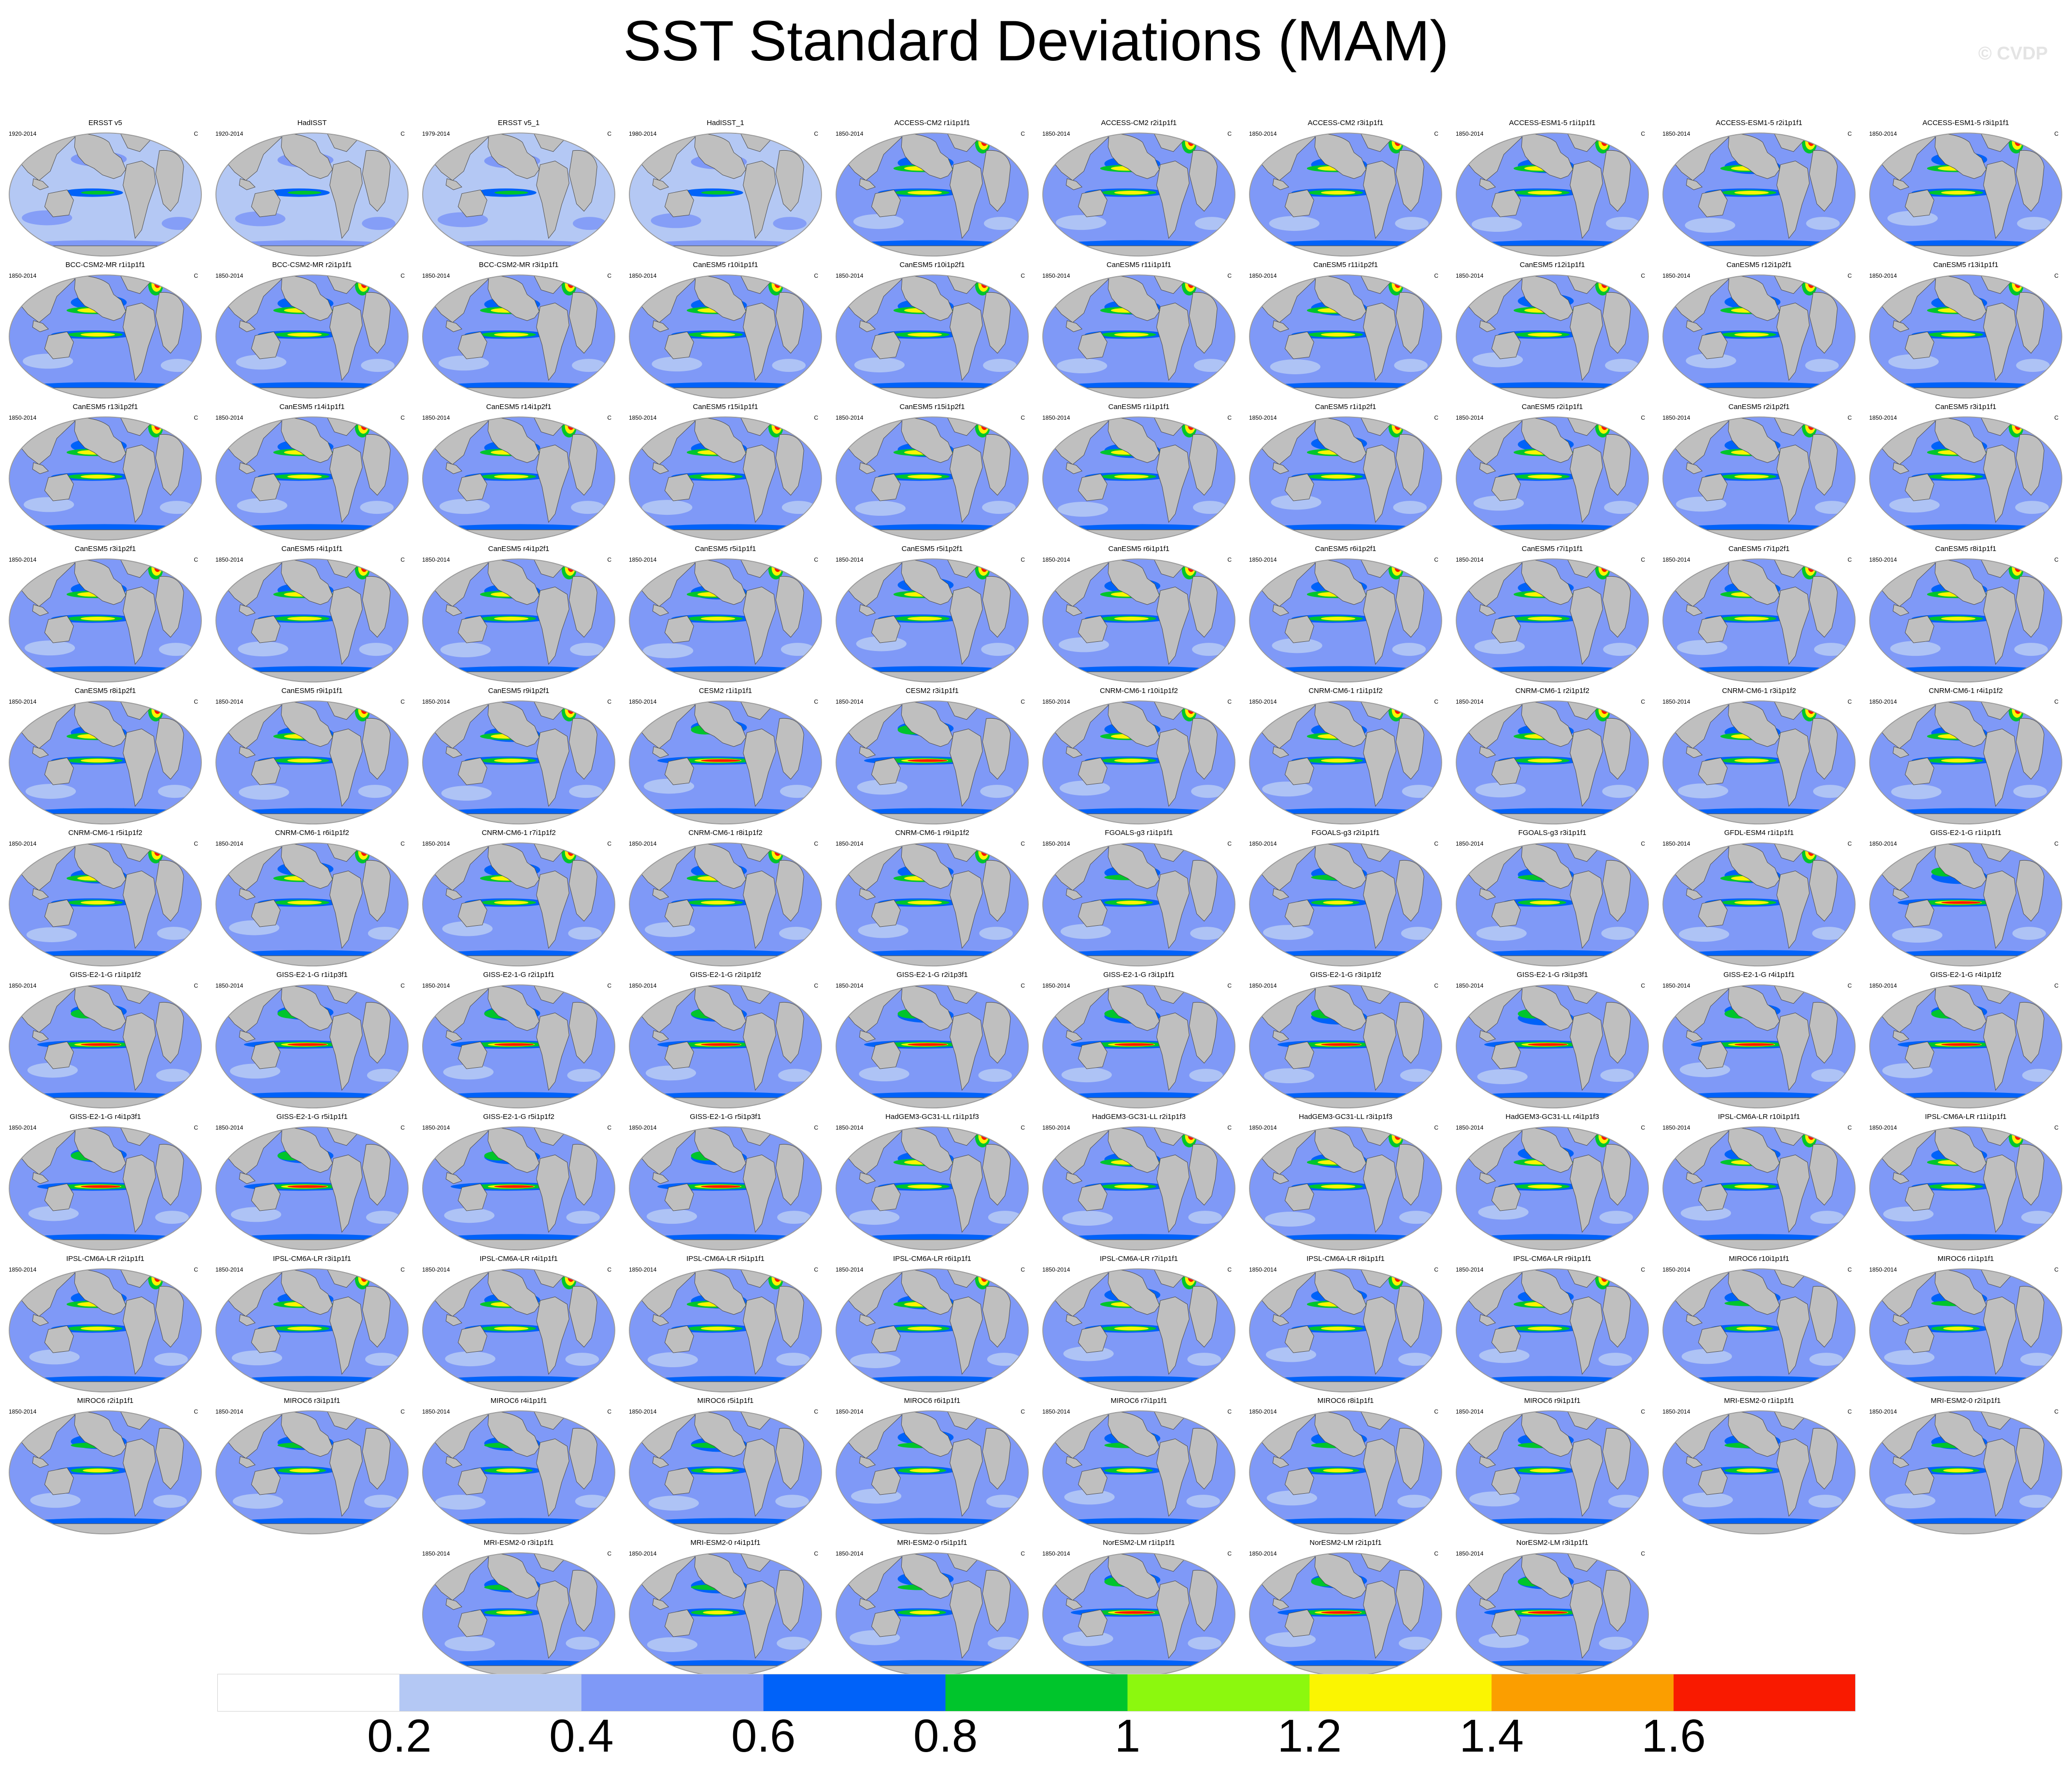  What do you see at coordinates (725, 473) in the screenshot?
I see `map-panel: CanESM5 r15i1p1f1 1850-2014 C` at bounding box center [725, 473].